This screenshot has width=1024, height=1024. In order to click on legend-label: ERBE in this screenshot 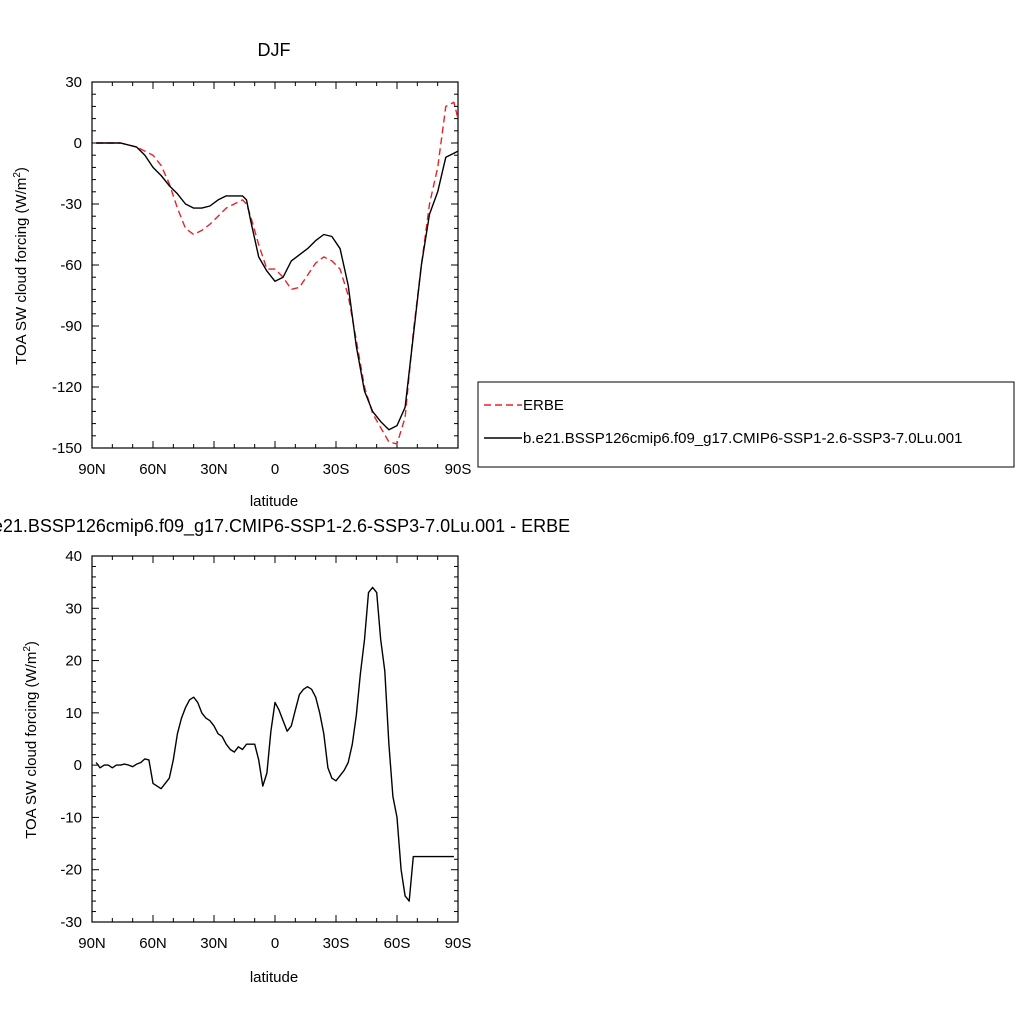, I will do `click(543, 405)`.